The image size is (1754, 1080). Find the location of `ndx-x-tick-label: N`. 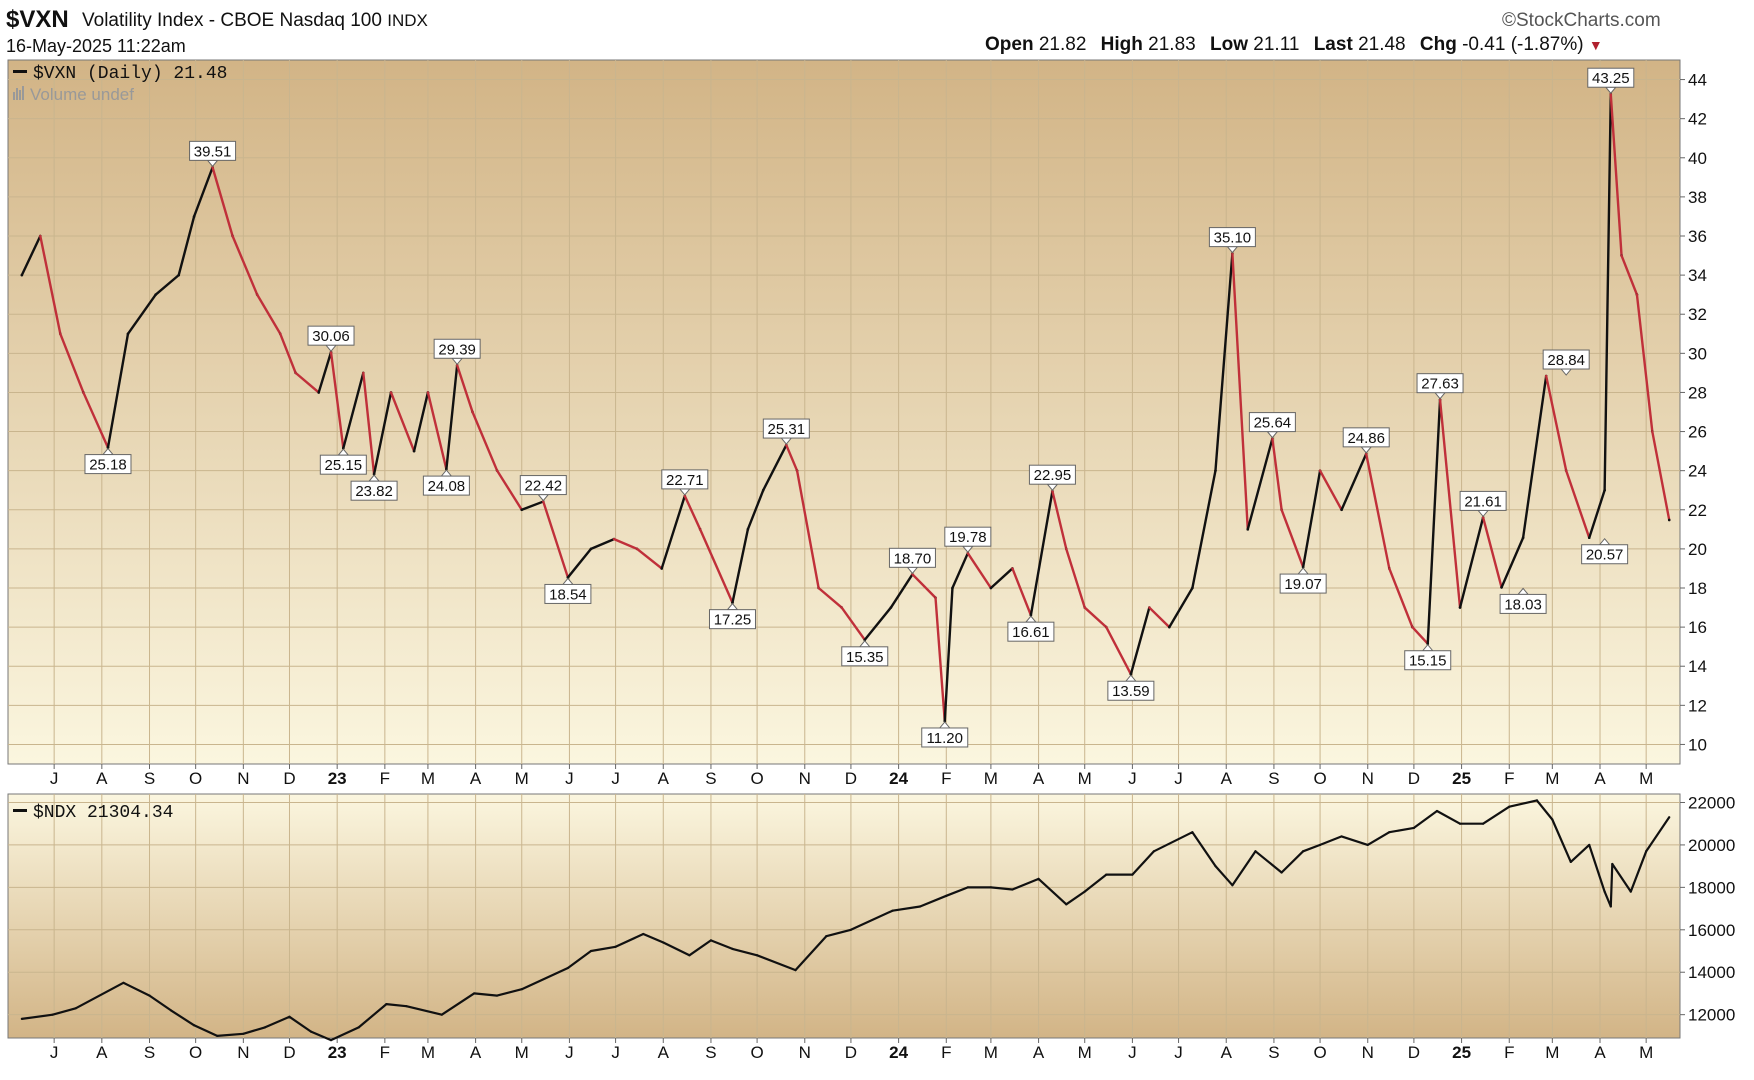

ndx-x-tick-label: N is located at coordinates (805, 1052).